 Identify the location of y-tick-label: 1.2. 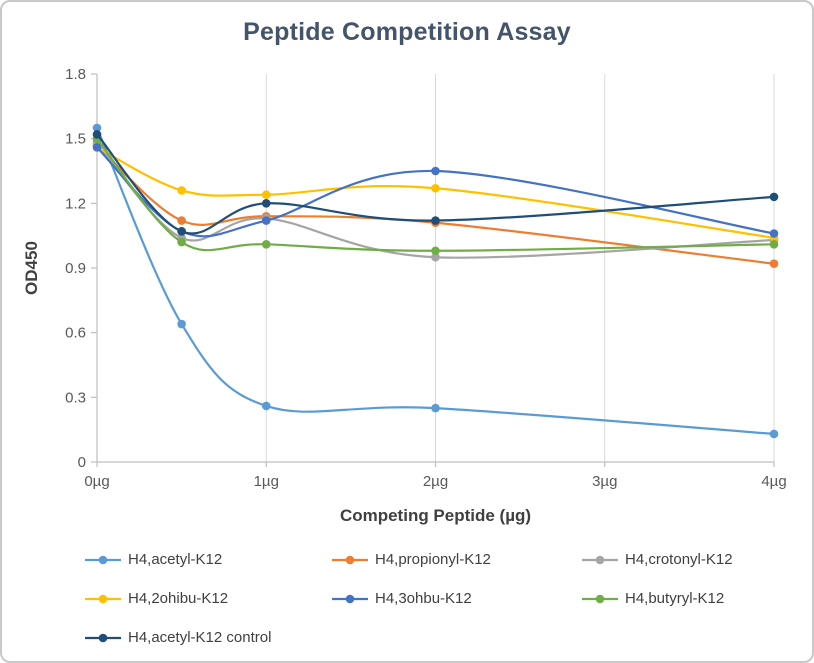
(75, 203).